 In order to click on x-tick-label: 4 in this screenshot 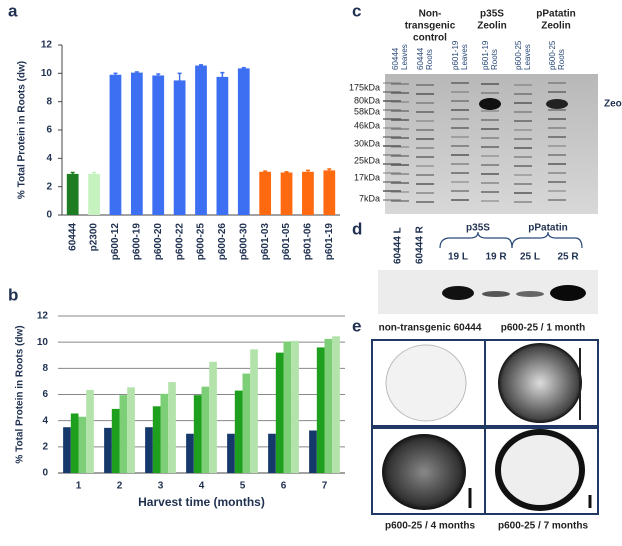, I will do `click(202, 486)`.